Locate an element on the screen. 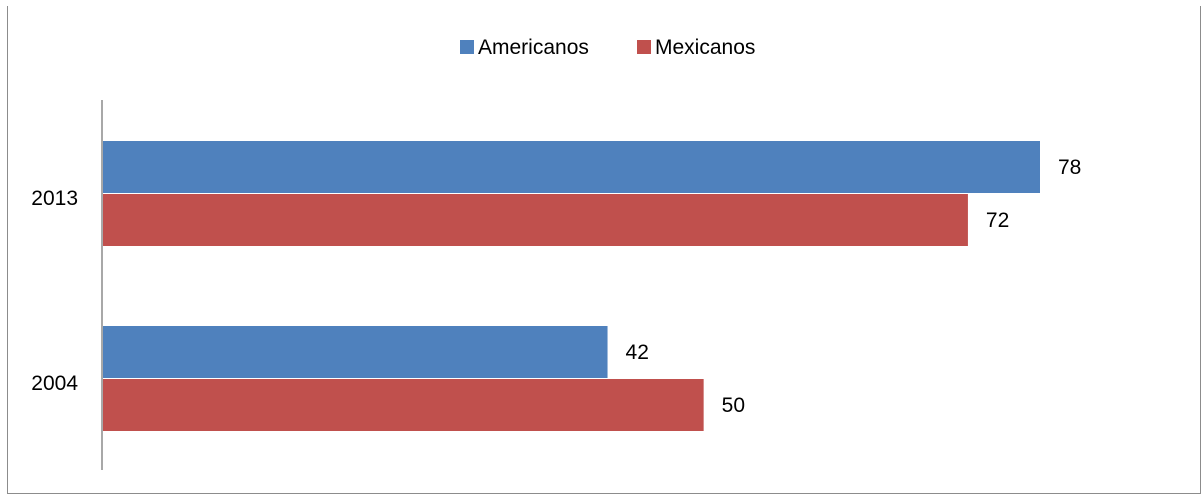  data-label-mexicanos-2004: 50 is located at coordinates (733, 405).